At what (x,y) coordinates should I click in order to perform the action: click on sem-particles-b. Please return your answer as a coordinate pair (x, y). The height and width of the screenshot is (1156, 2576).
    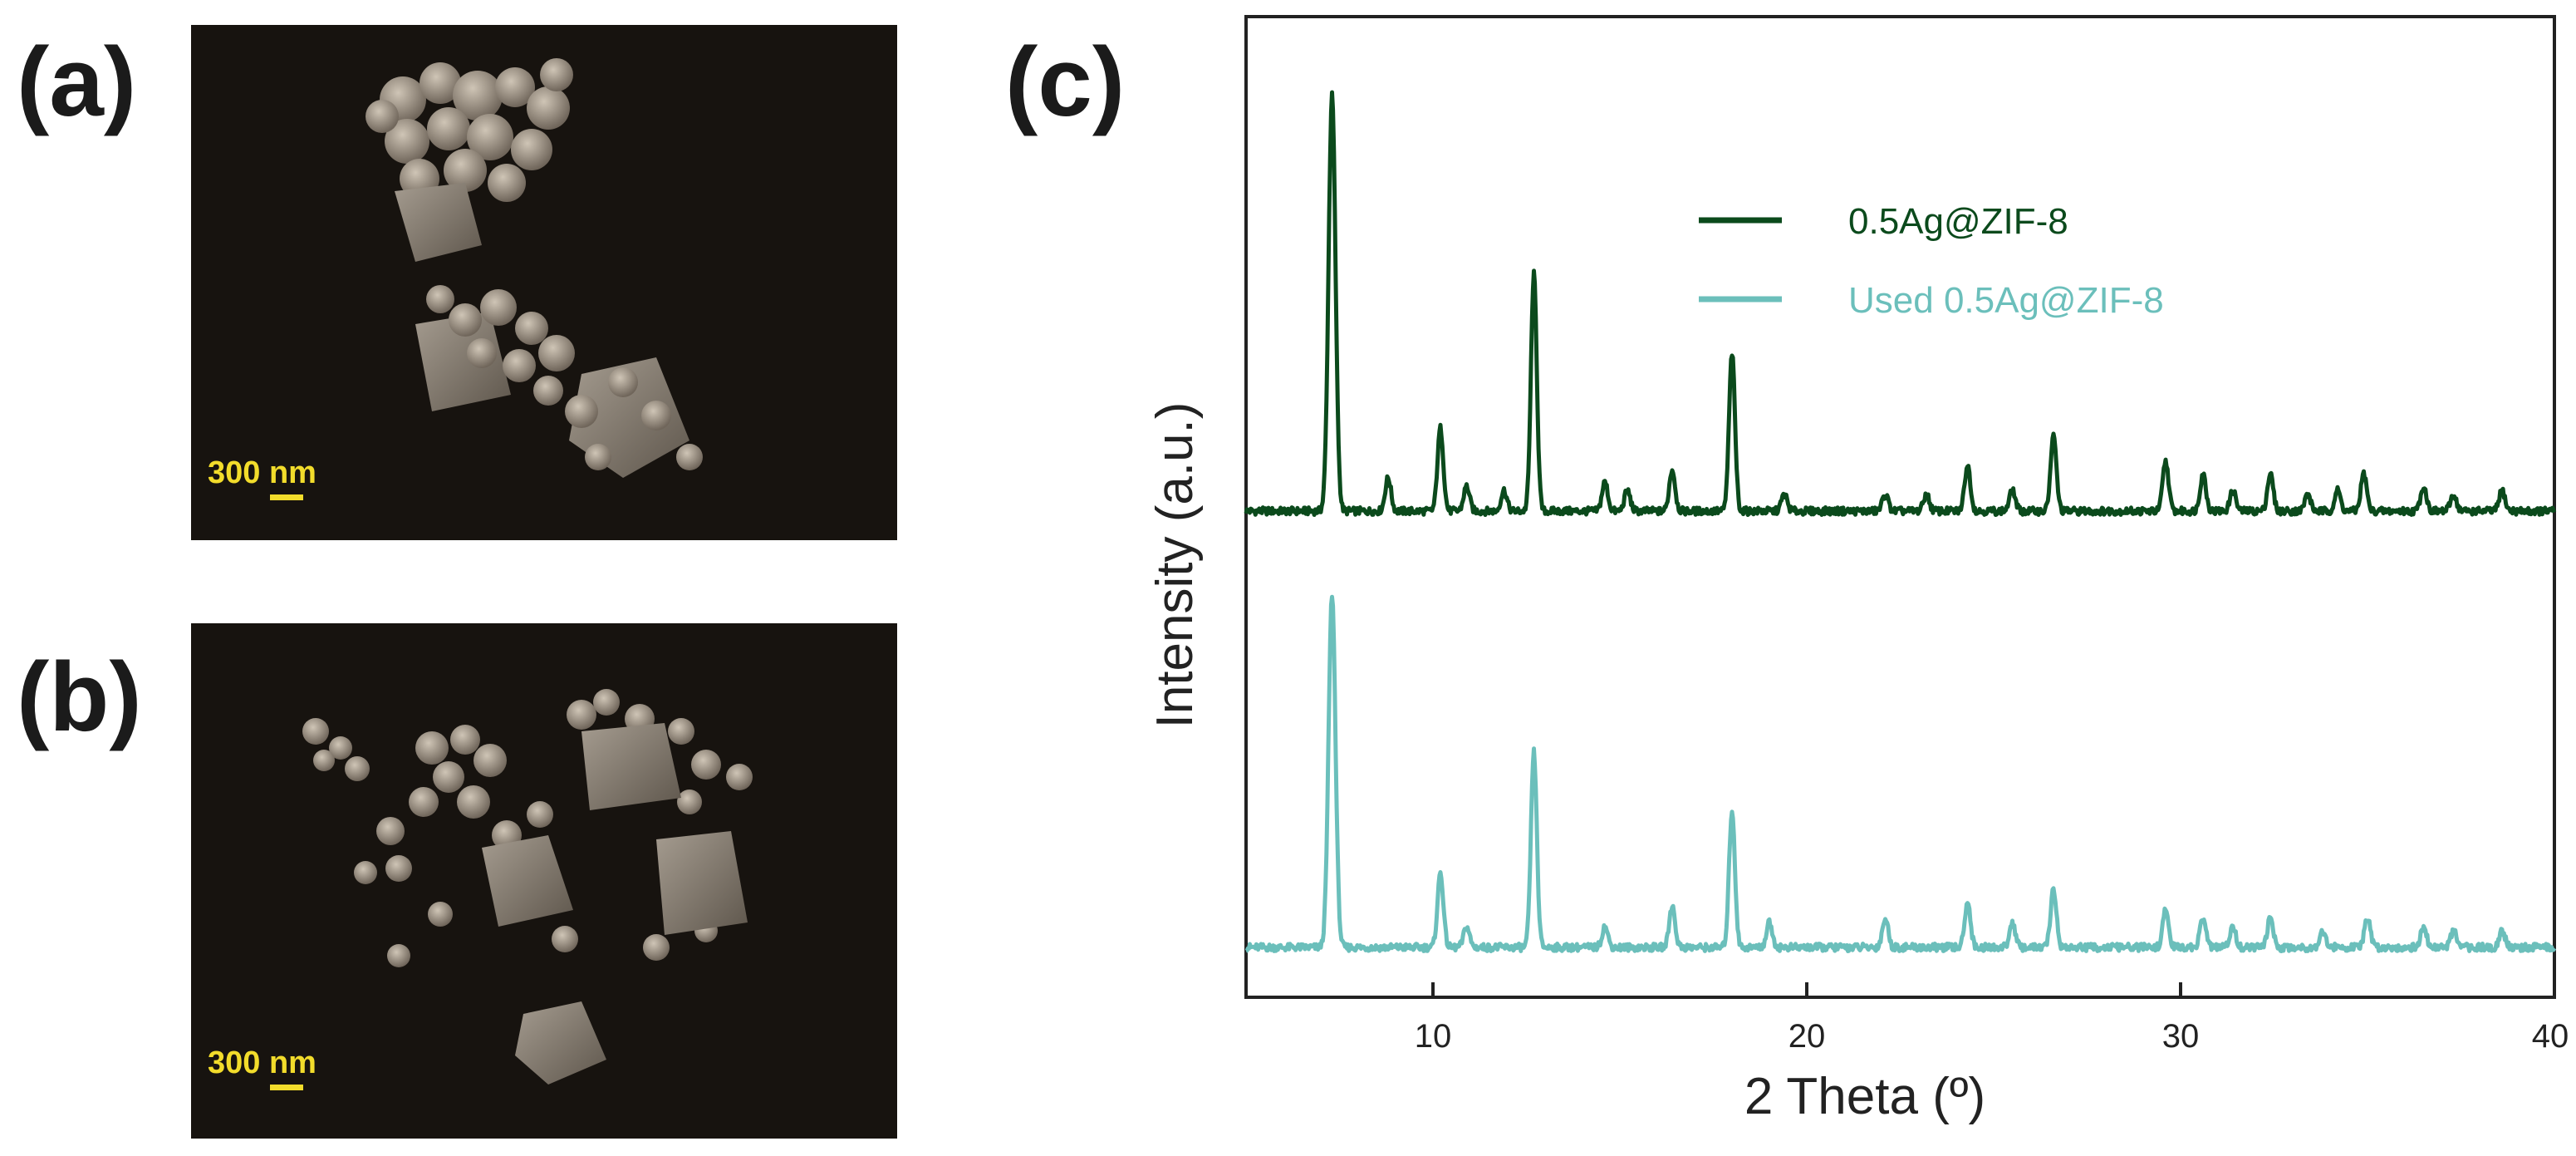
    Looking at the image, I should click on (527, 887).